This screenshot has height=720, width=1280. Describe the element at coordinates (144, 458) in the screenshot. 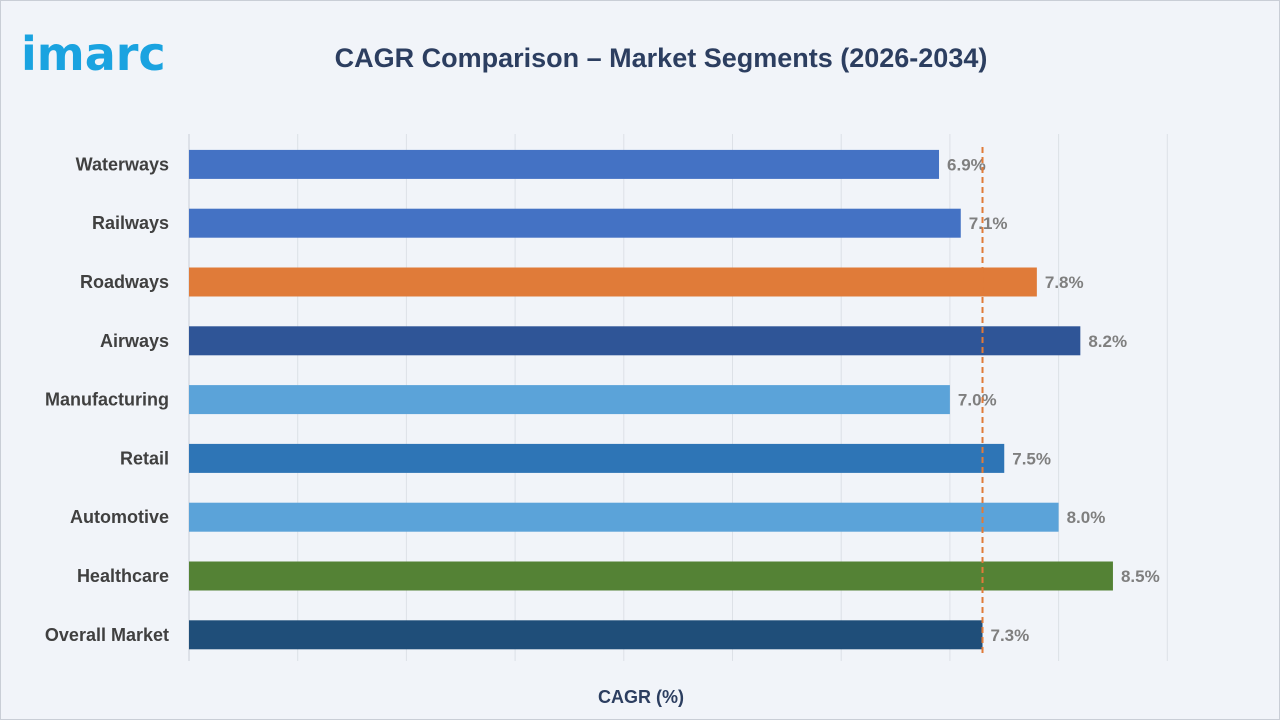

I see `category-label: Retail` at that location.